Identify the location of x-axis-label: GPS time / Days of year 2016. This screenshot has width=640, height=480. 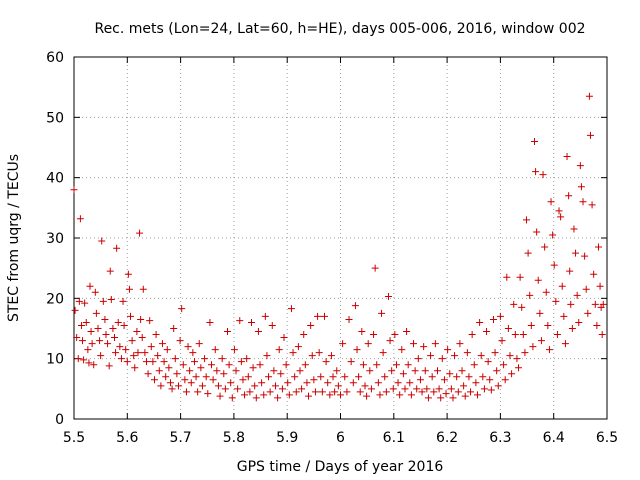
(340, 467).